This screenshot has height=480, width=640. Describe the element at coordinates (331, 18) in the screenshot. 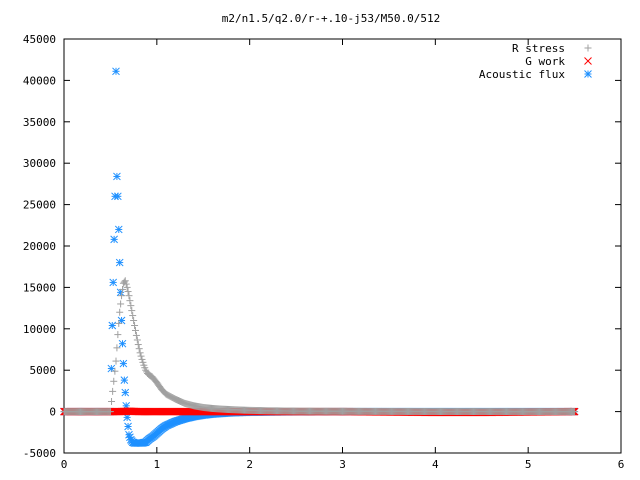

I see `chart-title: m2/n1.5/q2.0/r-+.10-j53/M50.0/512` at that location.